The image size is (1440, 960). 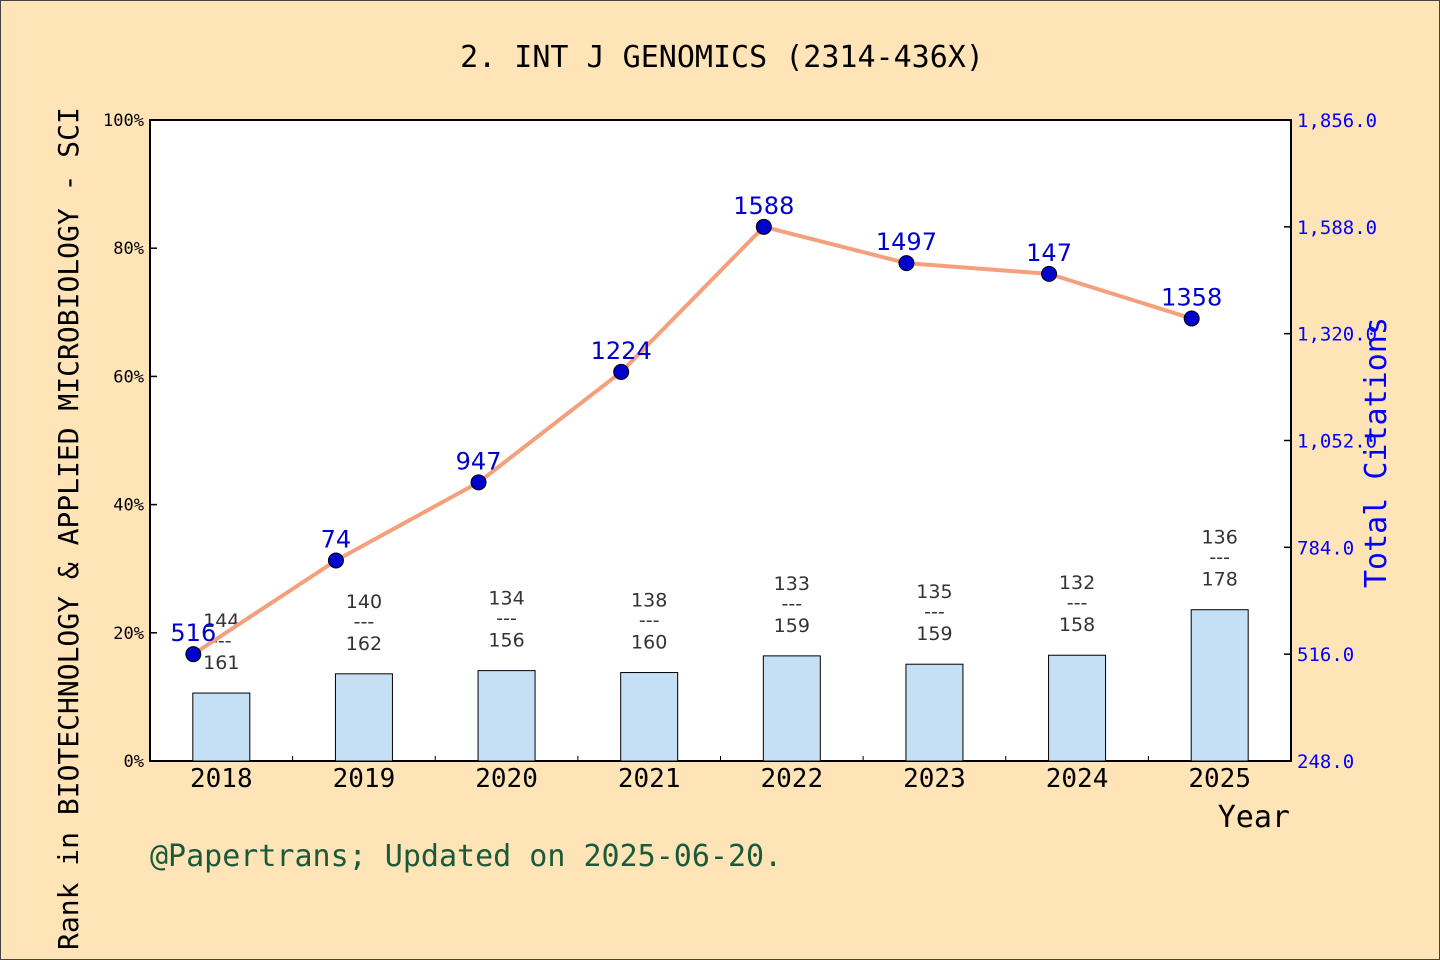 I want to click on rank-total: 156, so click(x=506, y=641).